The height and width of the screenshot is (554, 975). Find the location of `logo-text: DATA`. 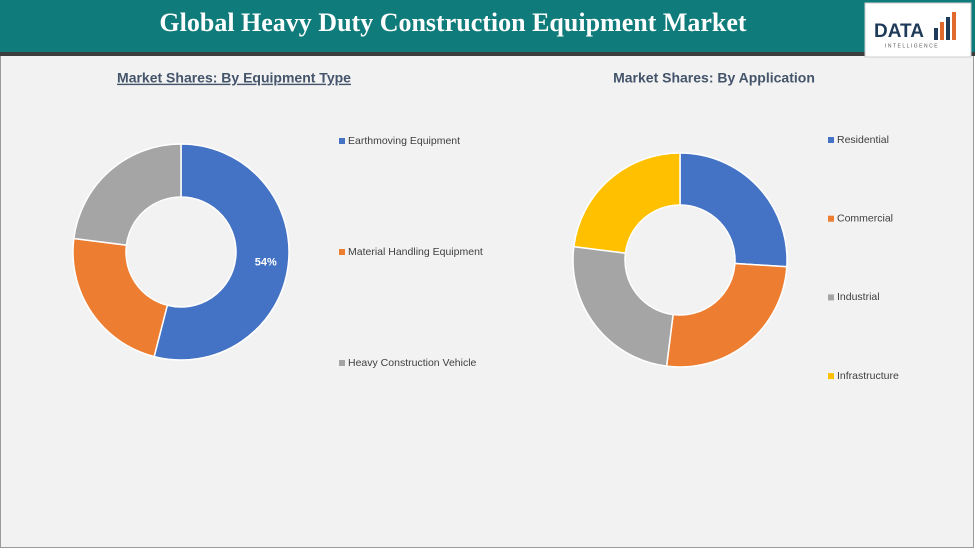

logo-text: DATA is located at coordinates (899, 31).